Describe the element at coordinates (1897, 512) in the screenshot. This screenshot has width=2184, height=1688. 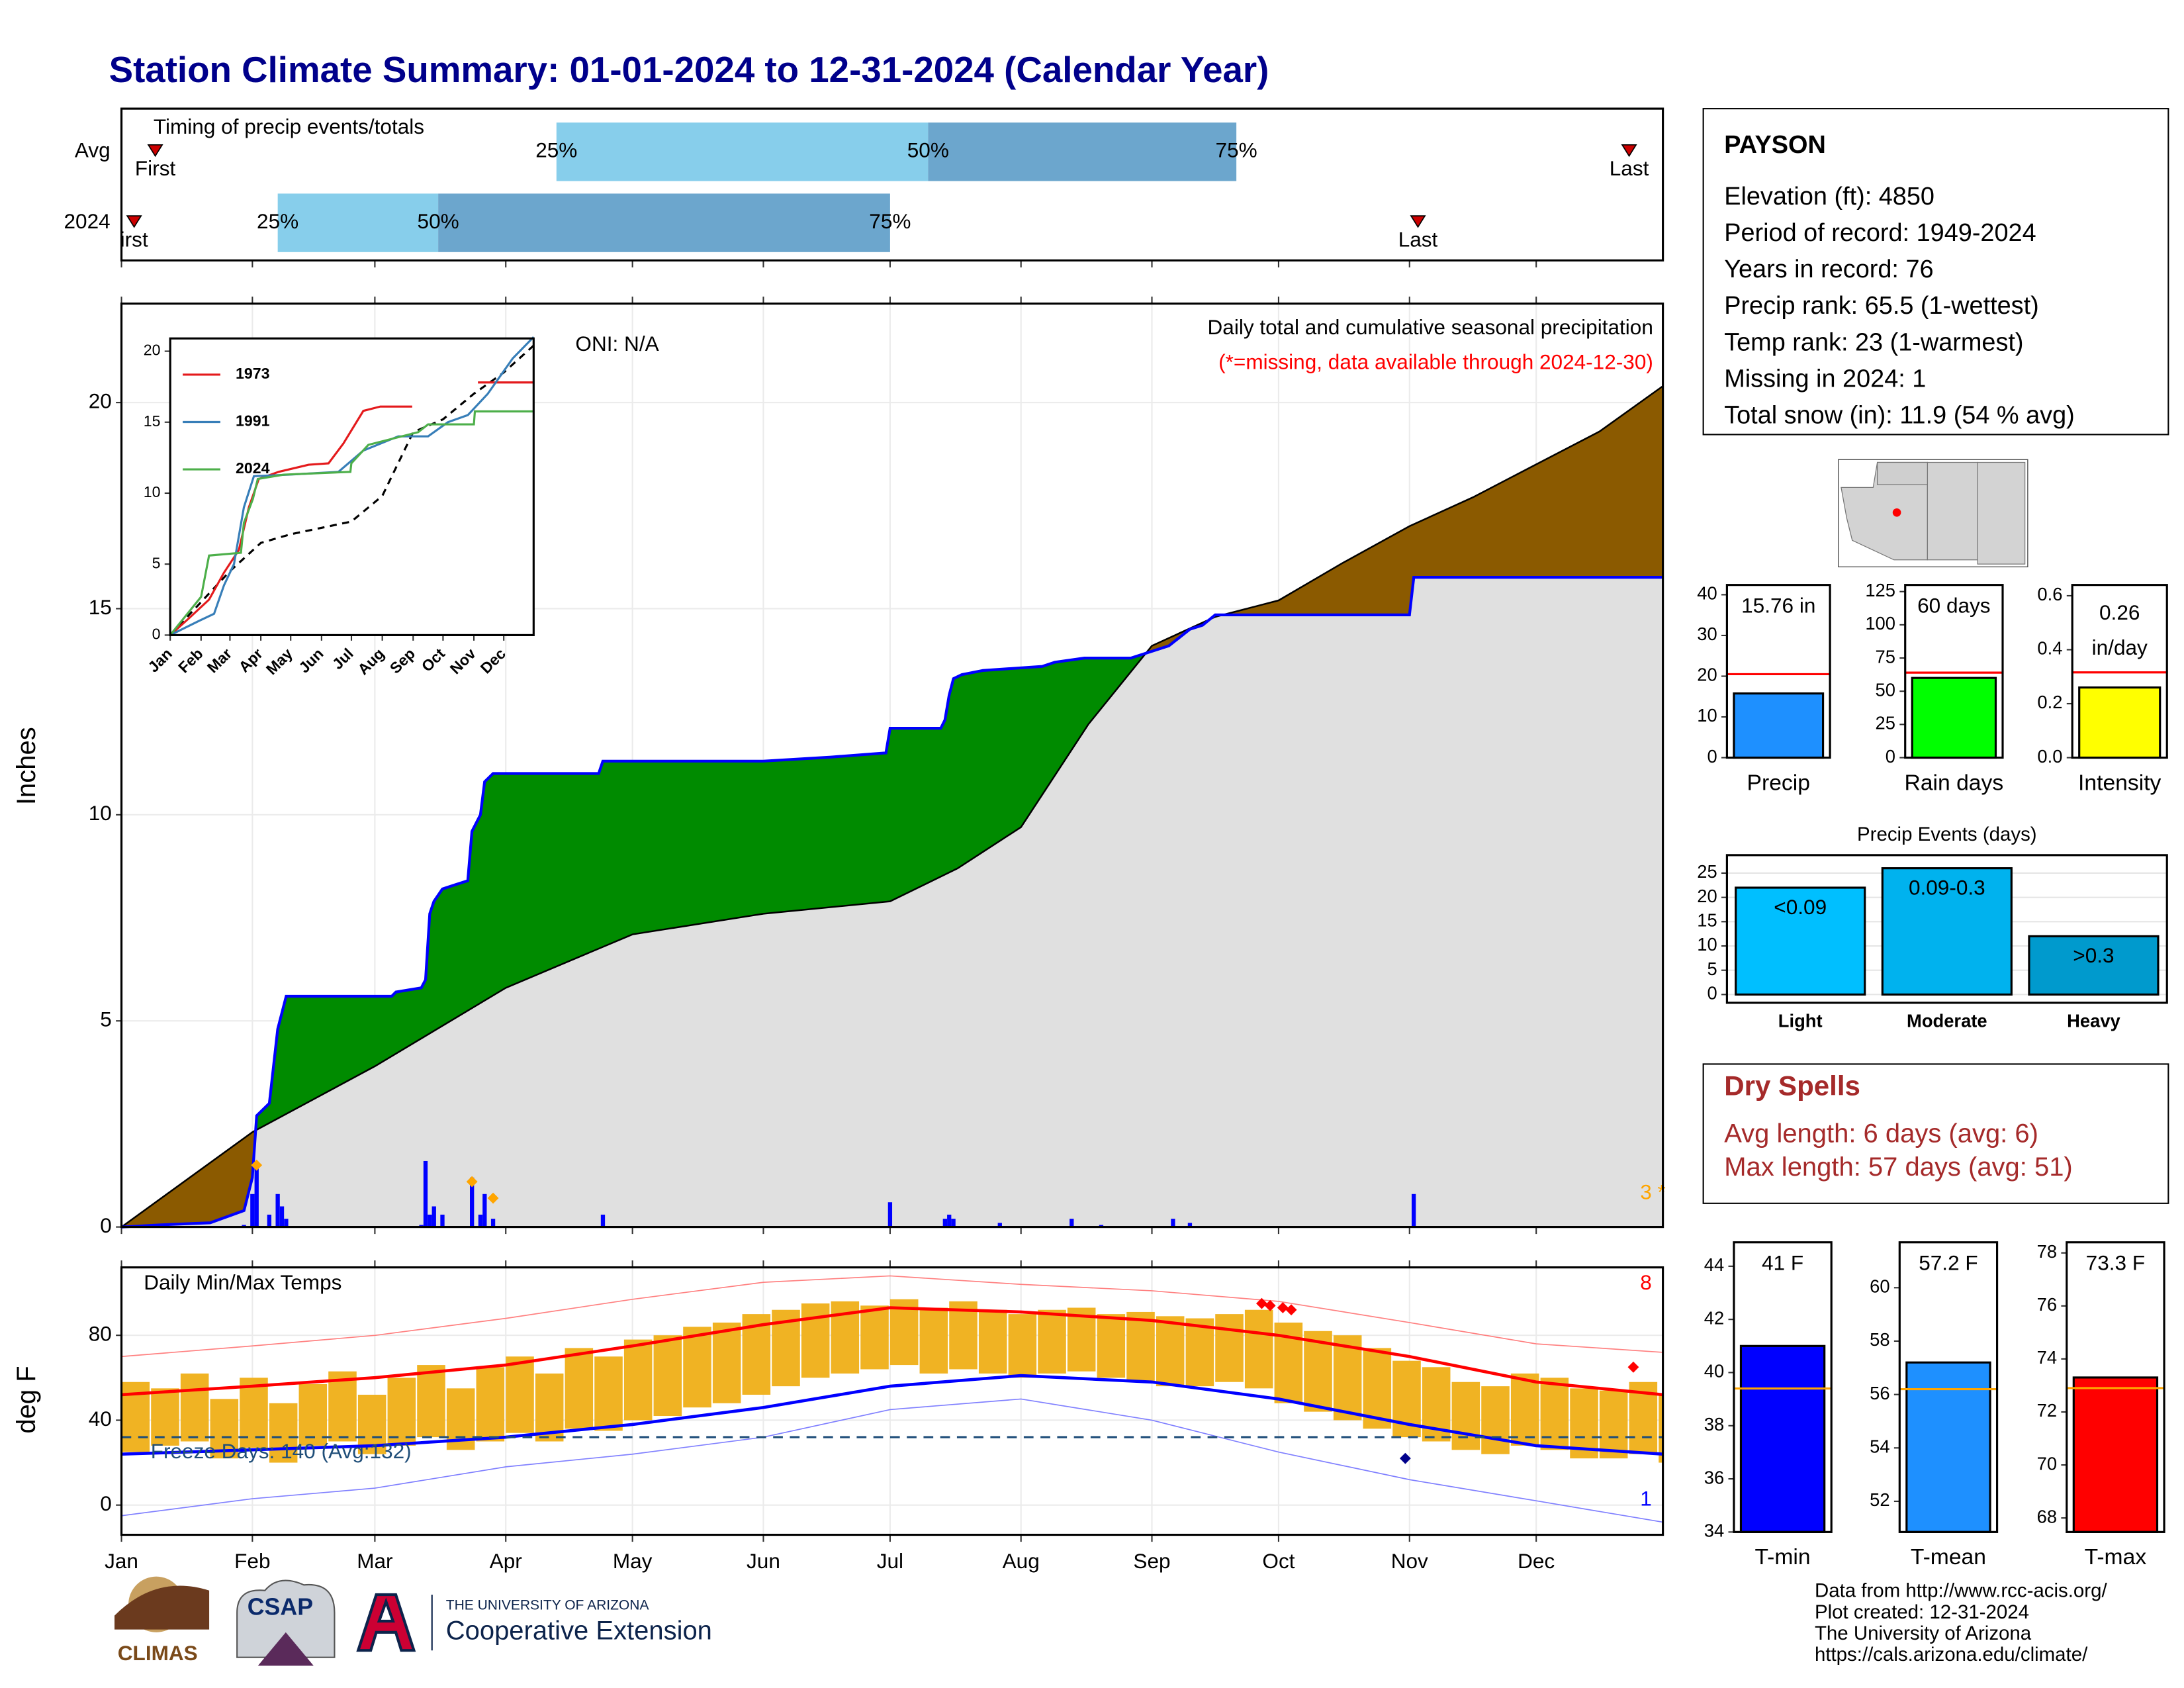
I see `station-dot` at that location.